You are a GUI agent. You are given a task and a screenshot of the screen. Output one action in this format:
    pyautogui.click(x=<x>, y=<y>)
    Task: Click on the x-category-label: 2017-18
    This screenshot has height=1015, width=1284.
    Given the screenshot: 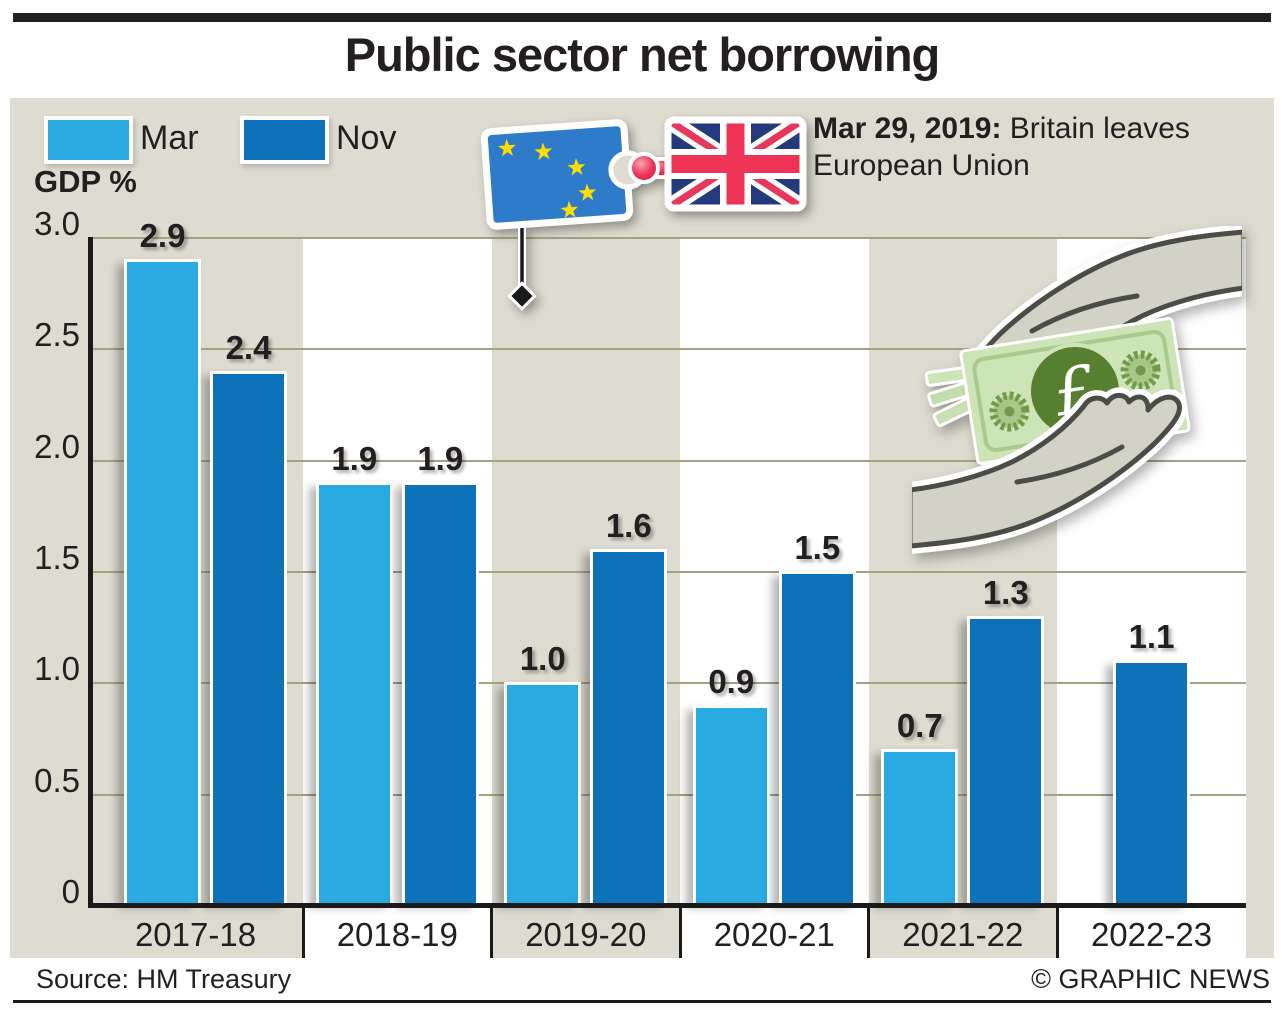 What is the action you would take?
    pyautogui.click(x=195, y=934)
    